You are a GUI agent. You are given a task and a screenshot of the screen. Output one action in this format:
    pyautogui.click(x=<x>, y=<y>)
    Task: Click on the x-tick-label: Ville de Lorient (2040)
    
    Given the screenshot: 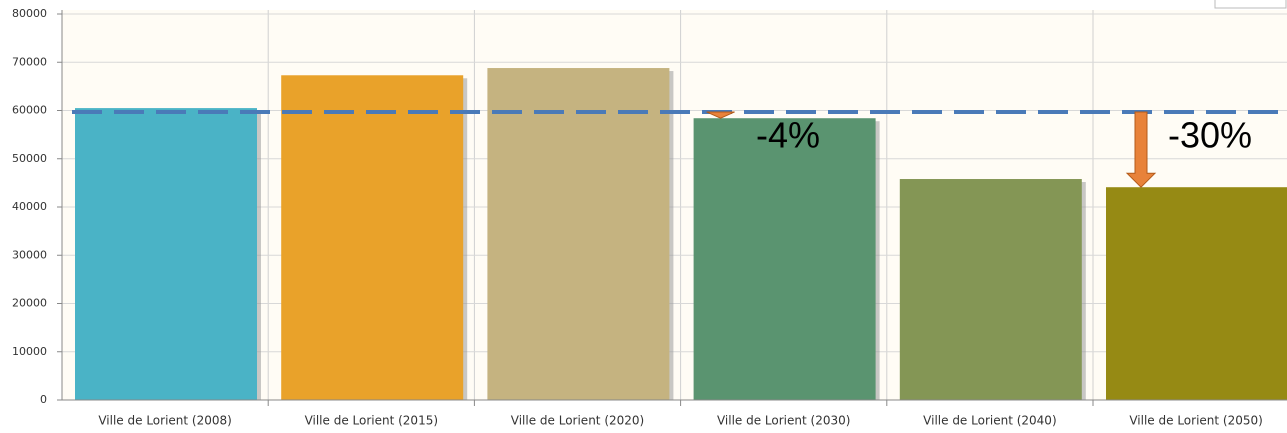 What is the action you would take?
    pyautogui.click(x=989, y=421)
    